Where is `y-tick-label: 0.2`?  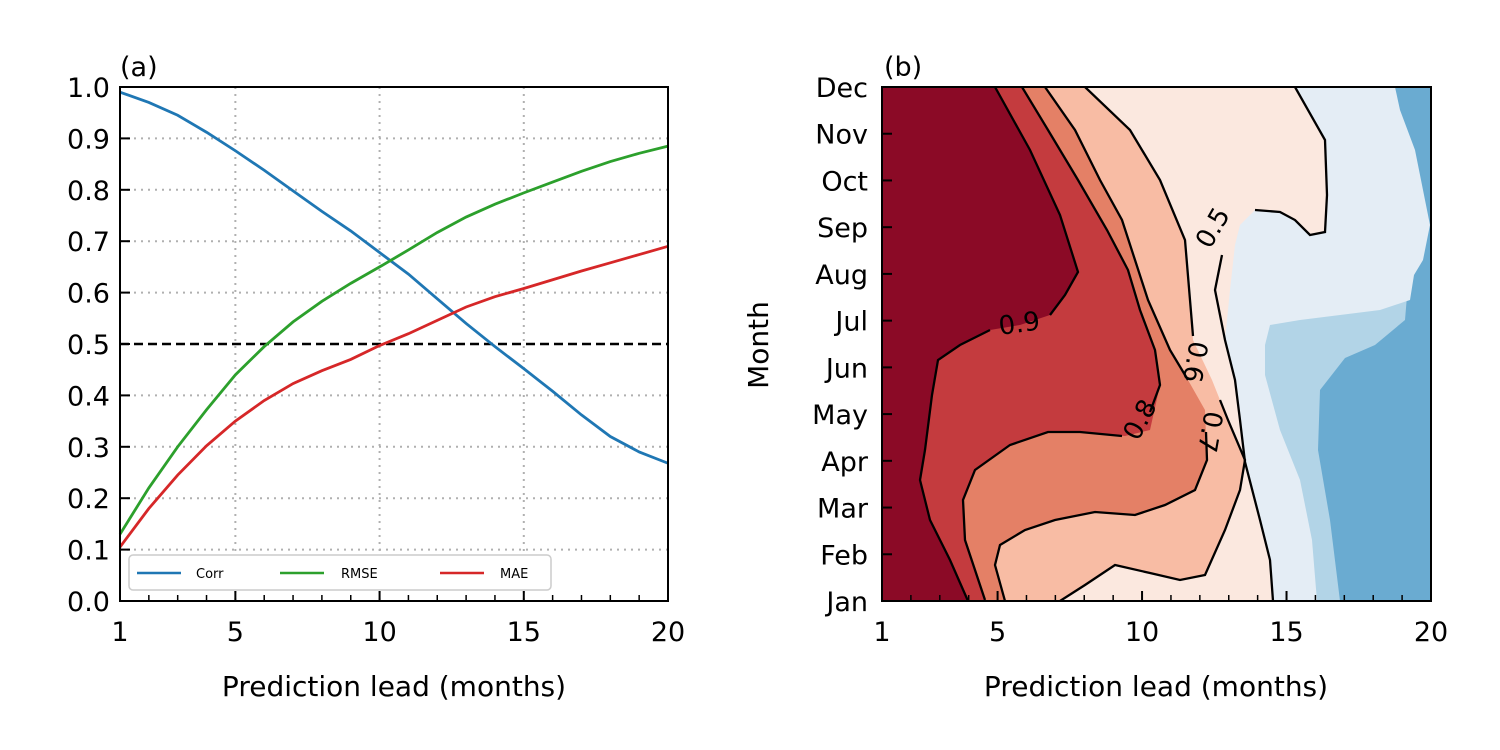
y-tick-label: 0.2 is located at coordinates (88, 499).